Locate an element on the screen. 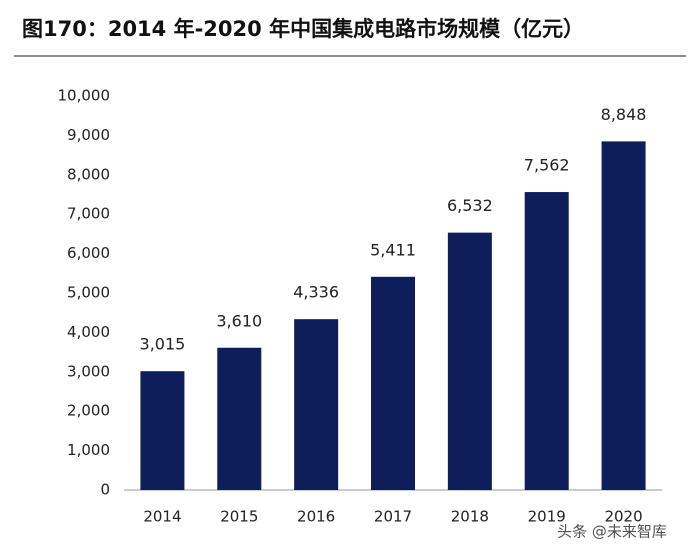  y-tick-label: 8,000 is located at coordinates (88, 174).